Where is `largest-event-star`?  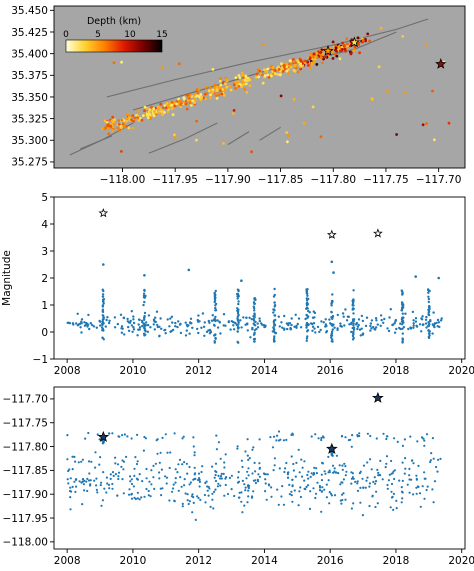 largest-event-star is located at coordinates (103, 213).